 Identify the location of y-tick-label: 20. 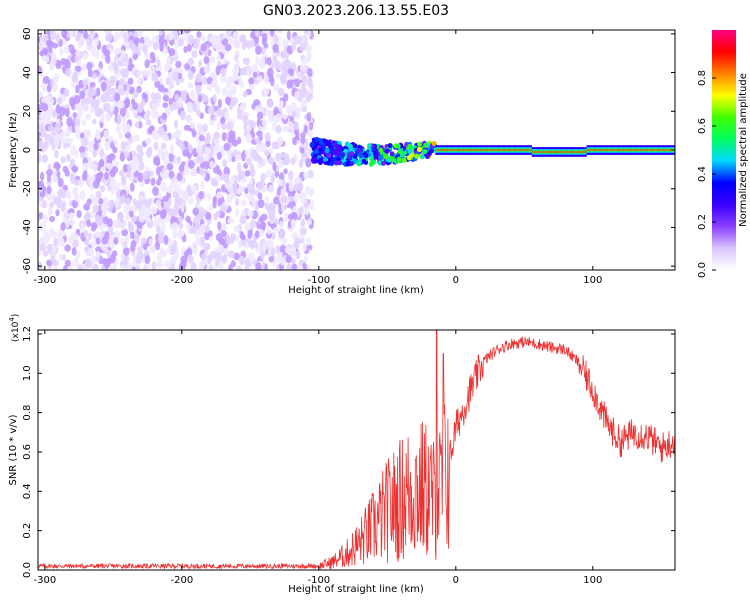
(27, 111).